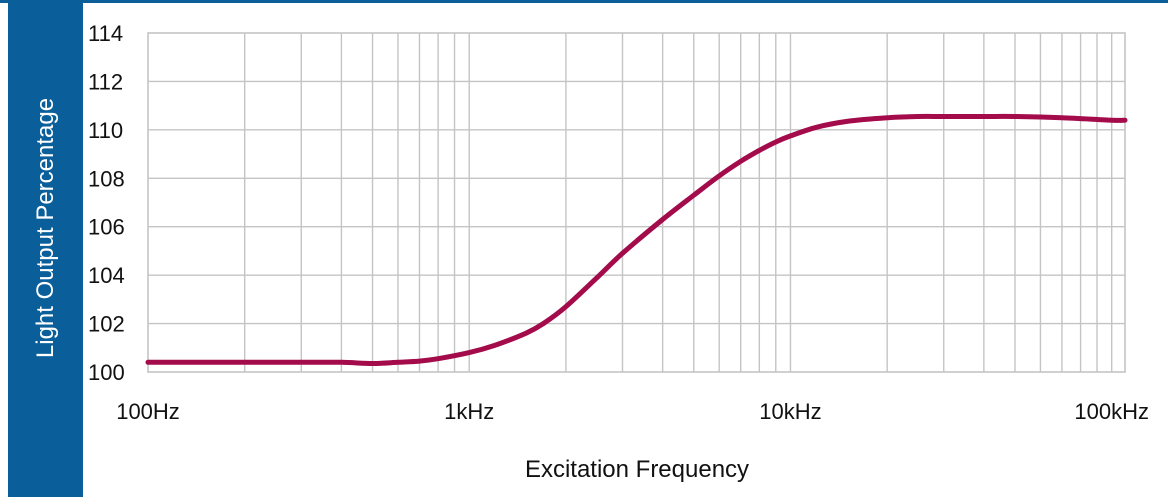 The image size is (1168, 497). What do you see at coordinates (106, 324) in the screenshot?
I see `y-tick-label: 102` at bounding box center [106, 324].